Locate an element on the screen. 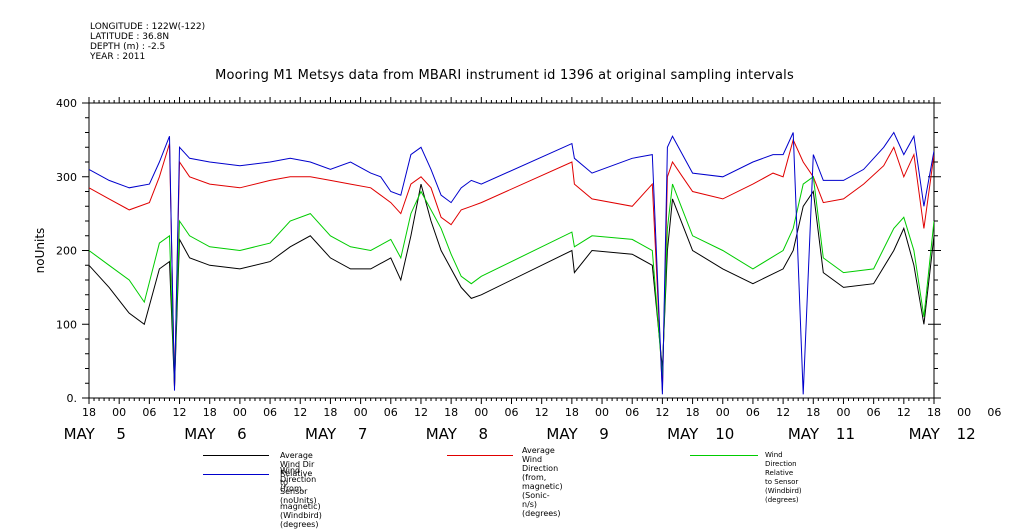 Image resolution: width=1009 pixels, height=529 pixels. legend-swatch-green is located at coordinates (724, 455).